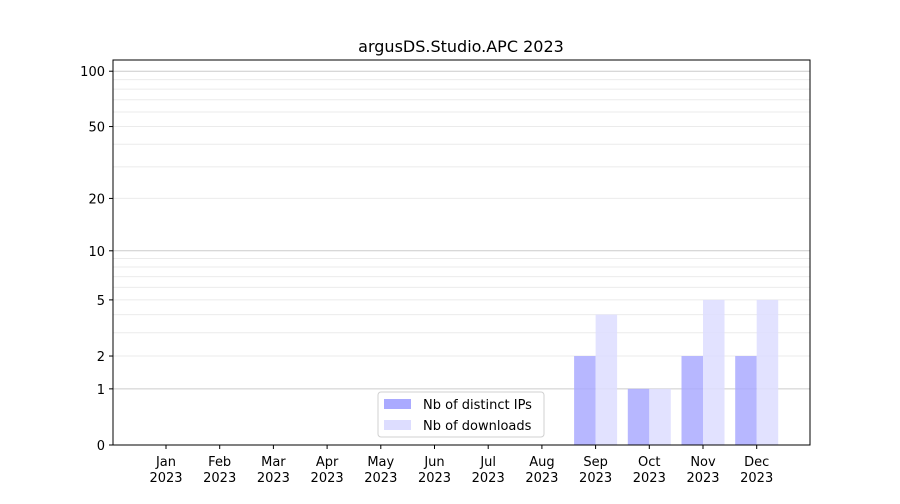  What do you see at coordinates (461, 46) in the screenshot?
I see `chart-title: argusDS.Studio.APC 2023` at bounding box center [461, 46].